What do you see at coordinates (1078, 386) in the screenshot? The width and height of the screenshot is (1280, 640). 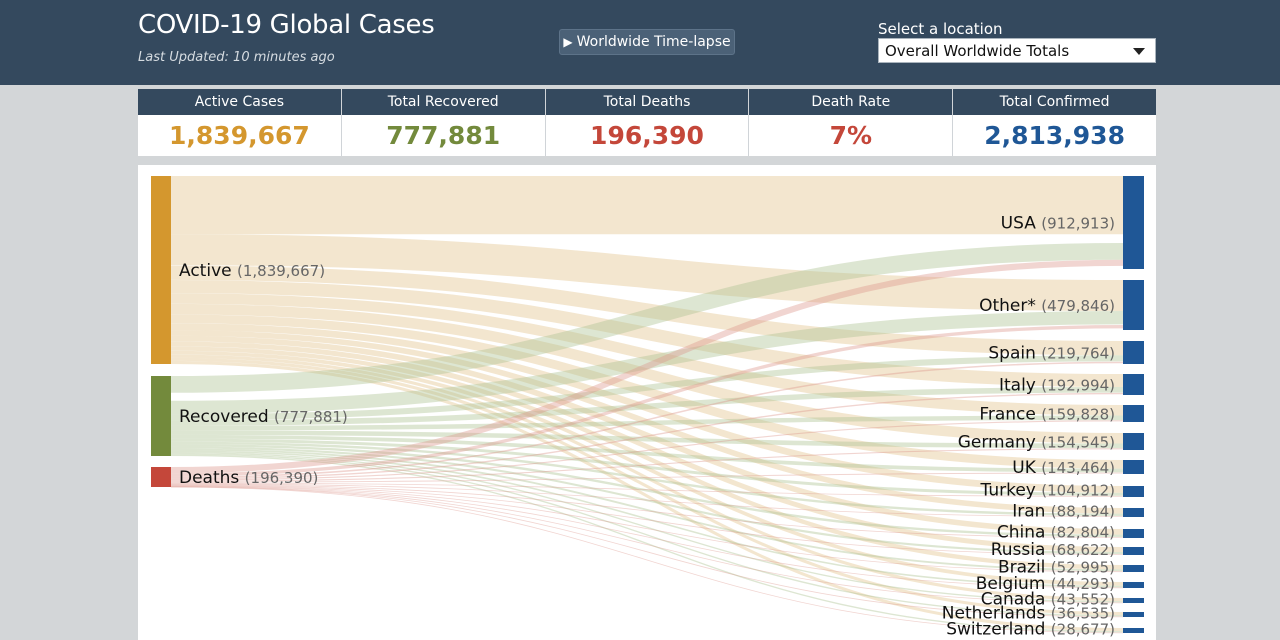 I see `target-value: (192,994)` at bounding box center [1078, 386].